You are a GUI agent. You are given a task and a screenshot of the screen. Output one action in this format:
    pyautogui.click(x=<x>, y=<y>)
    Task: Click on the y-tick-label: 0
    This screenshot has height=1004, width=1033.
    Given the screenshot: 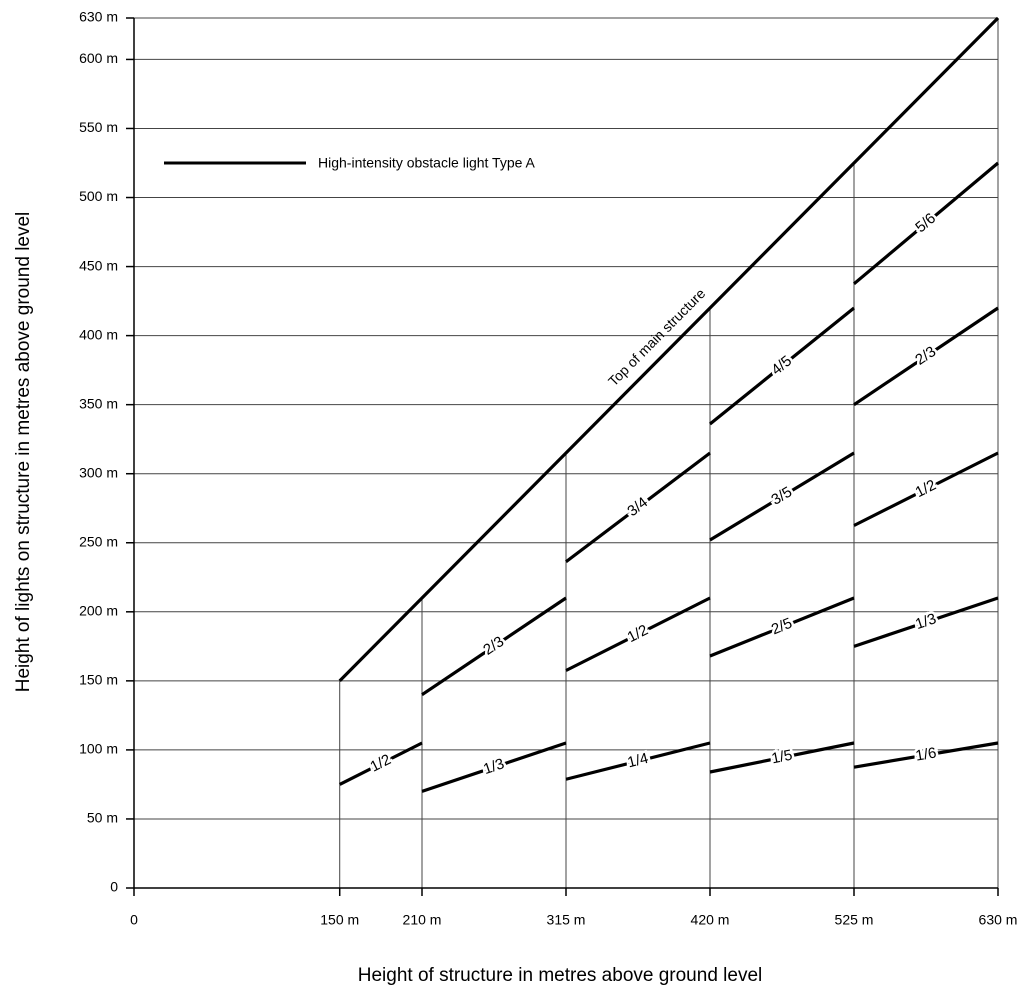 What is the action you would take?
    pyautogui.click(x=114, y=887)
    